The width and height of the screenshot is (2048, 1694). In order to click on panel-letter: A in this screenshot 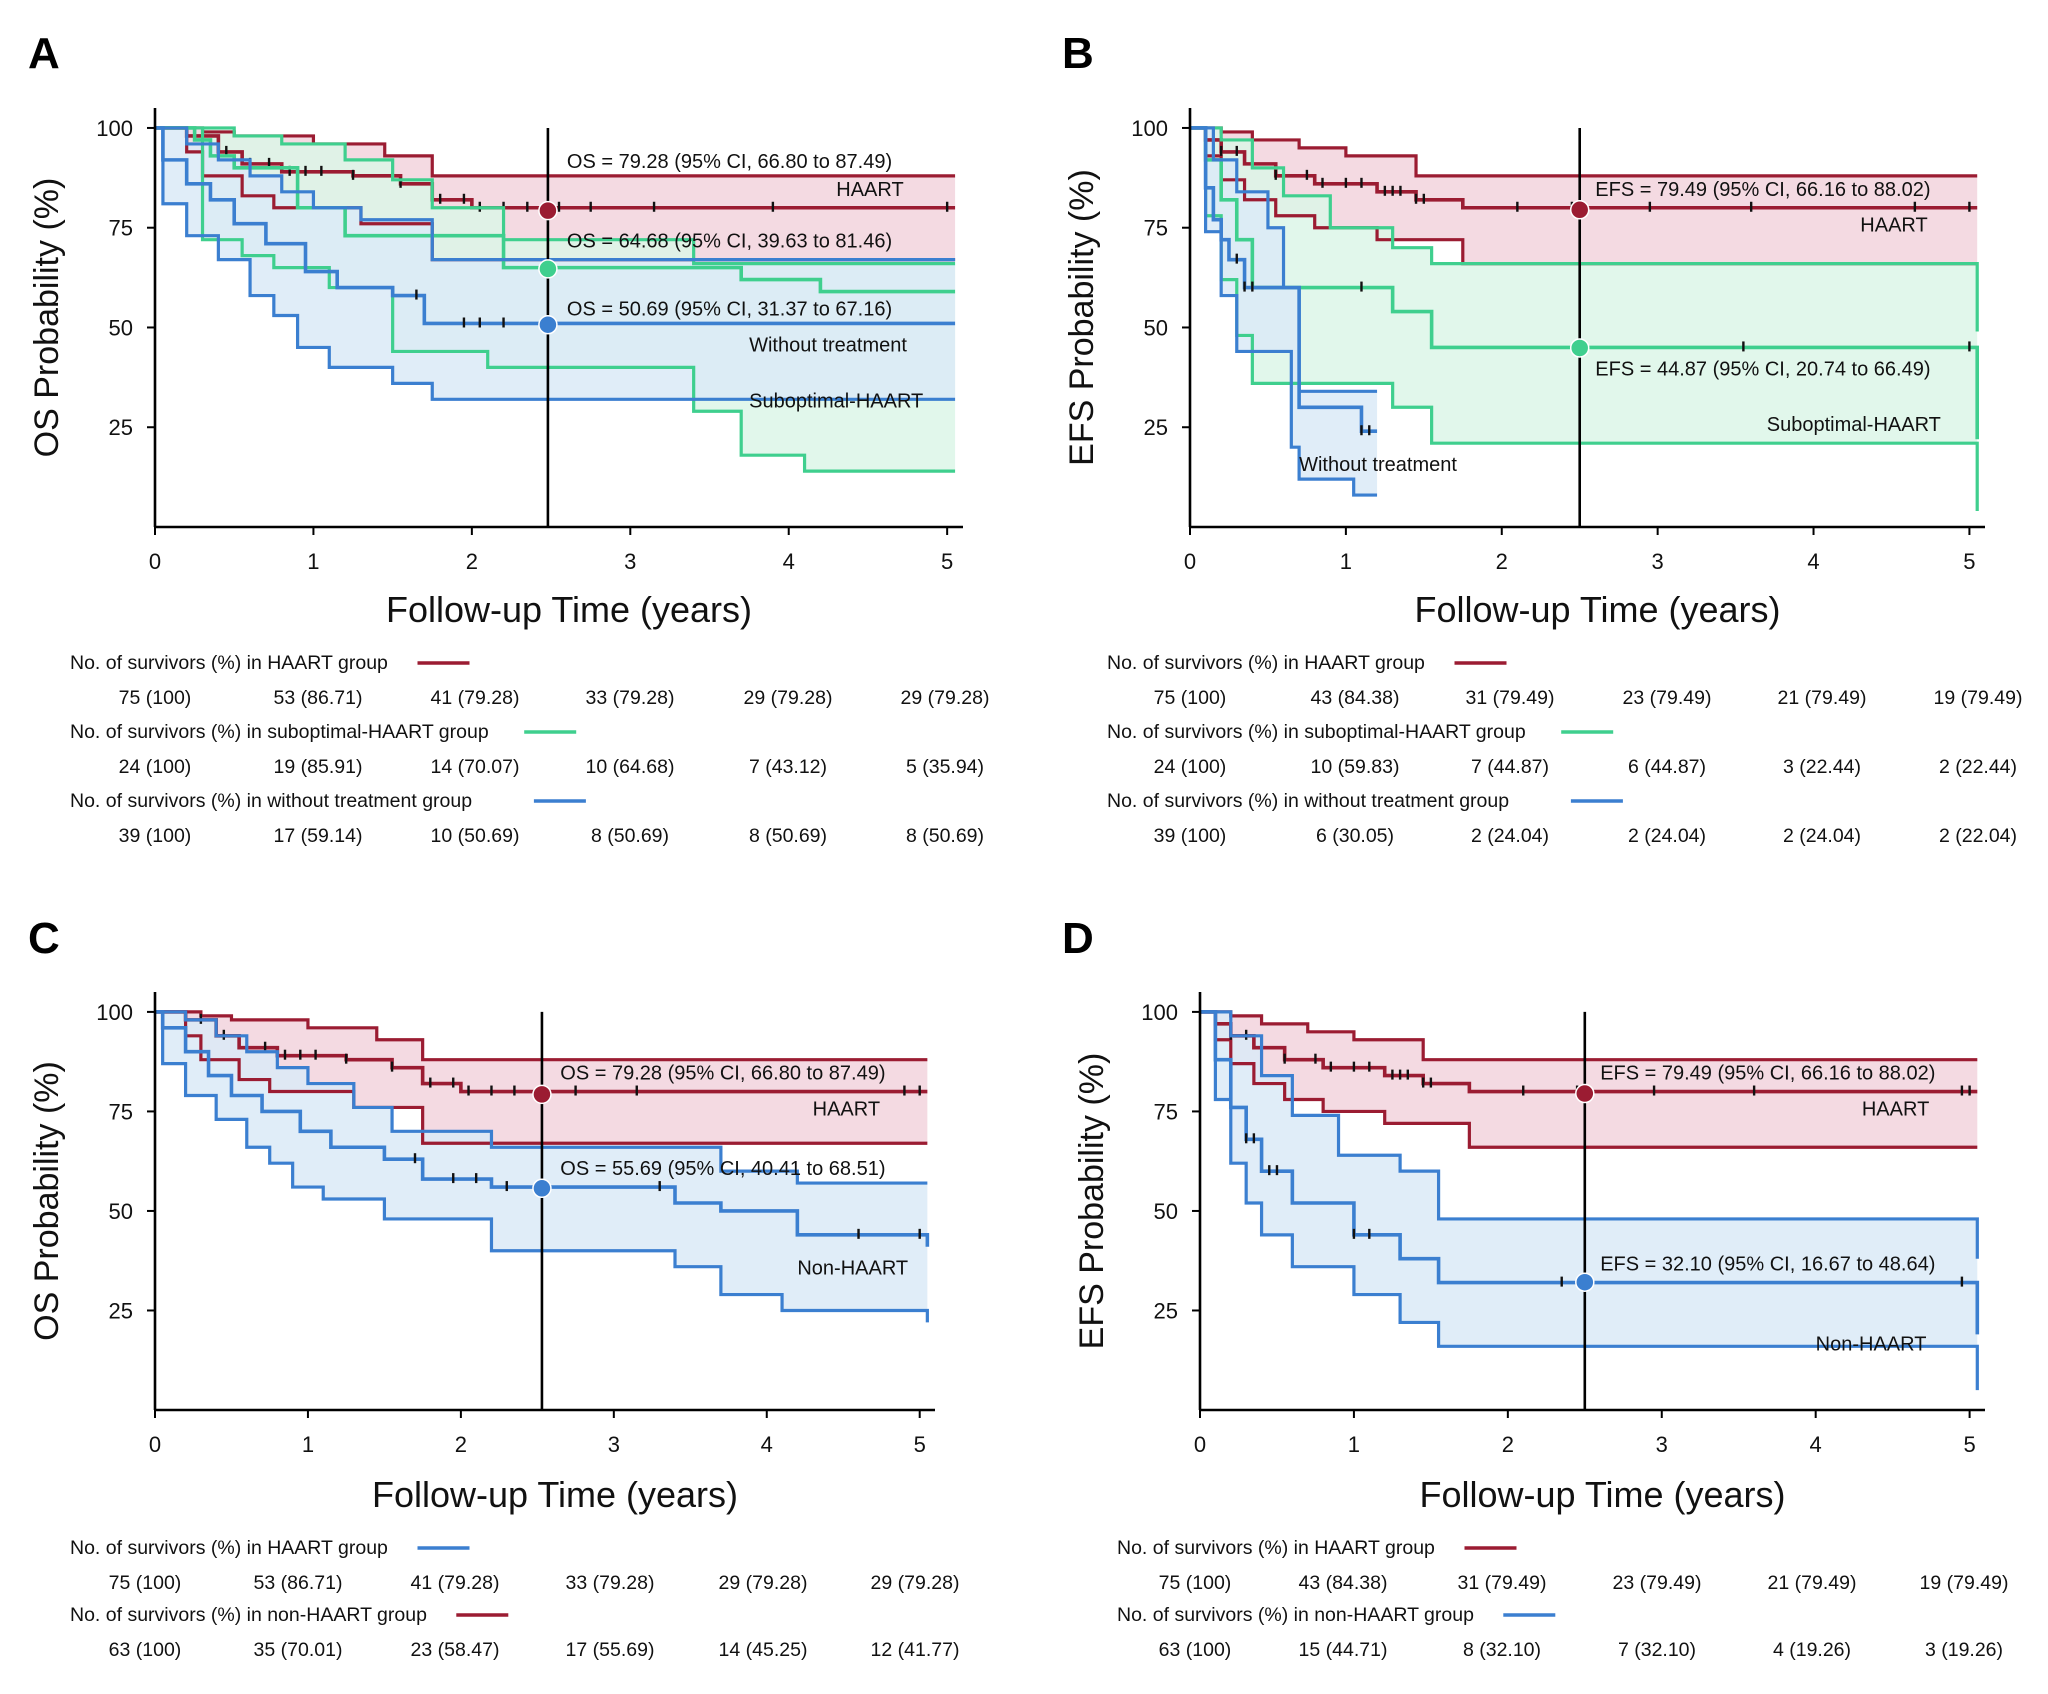, I will do `click(44, 53)`.